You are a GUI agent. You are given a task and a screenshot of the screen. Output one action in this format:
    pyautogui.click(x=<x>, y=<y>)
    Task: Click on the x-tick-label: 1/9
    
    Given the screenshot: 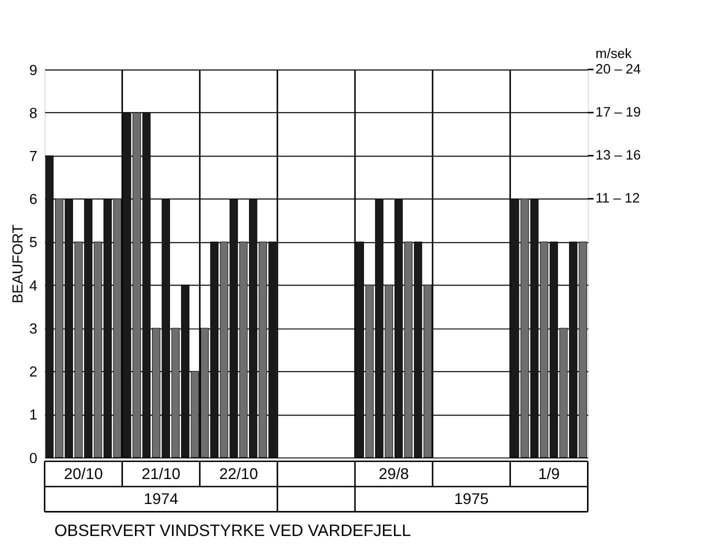 What is the action you would take?
    pyautogui.click(x=549, y=474)
    